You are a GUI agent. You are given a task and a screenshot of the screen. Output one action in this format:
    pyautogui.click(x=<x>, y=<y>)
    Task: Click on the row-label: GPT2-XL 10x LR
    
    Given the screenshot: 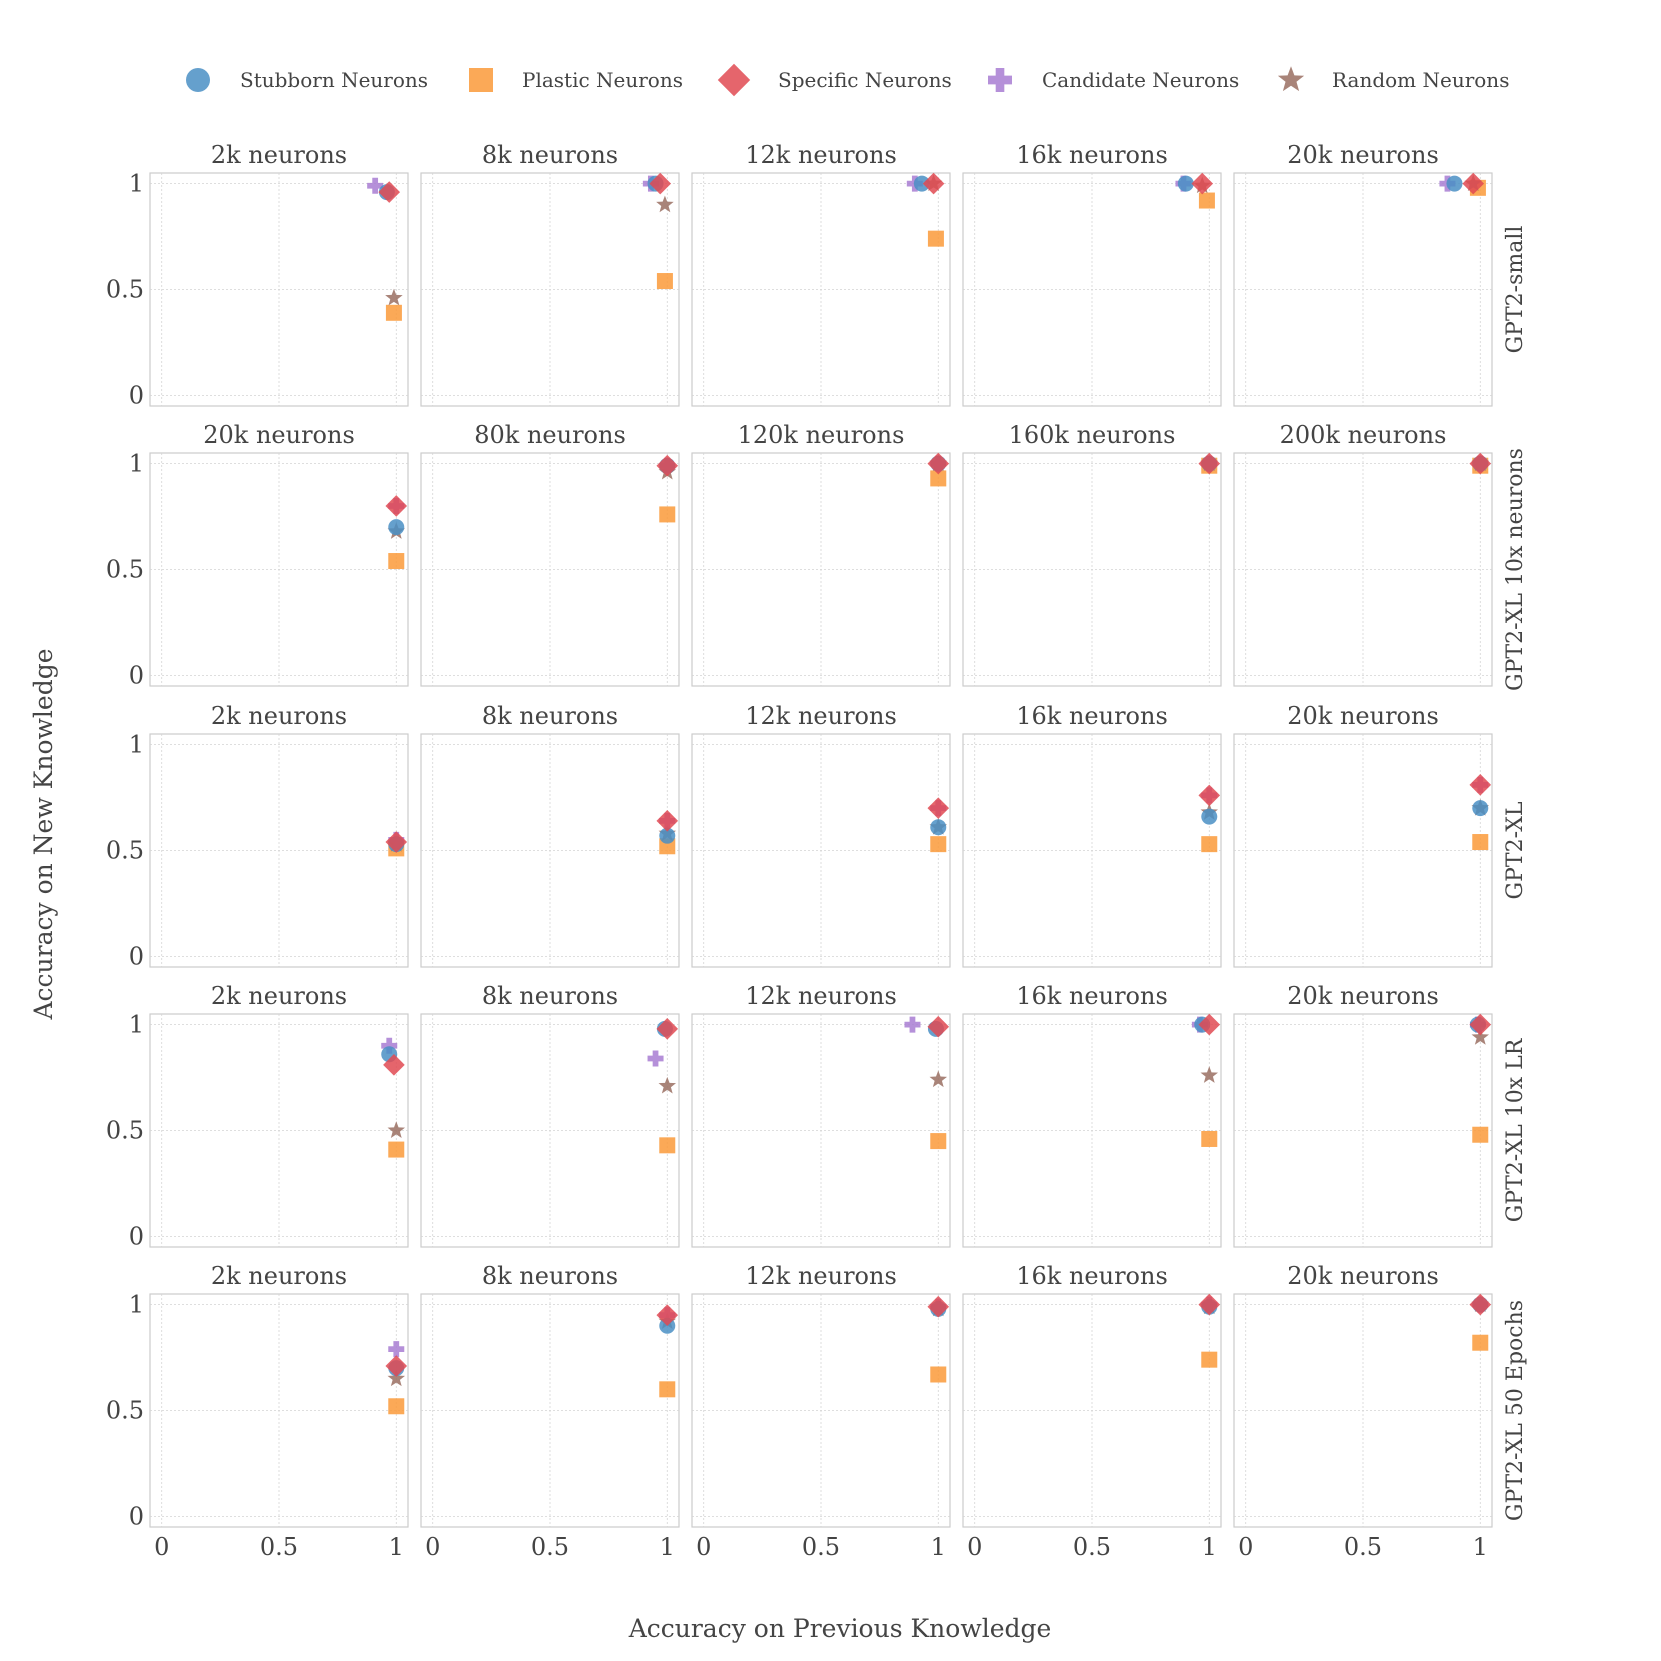 What is the action you would take?
    pyautogui.click(x=1515, y=1129)
    